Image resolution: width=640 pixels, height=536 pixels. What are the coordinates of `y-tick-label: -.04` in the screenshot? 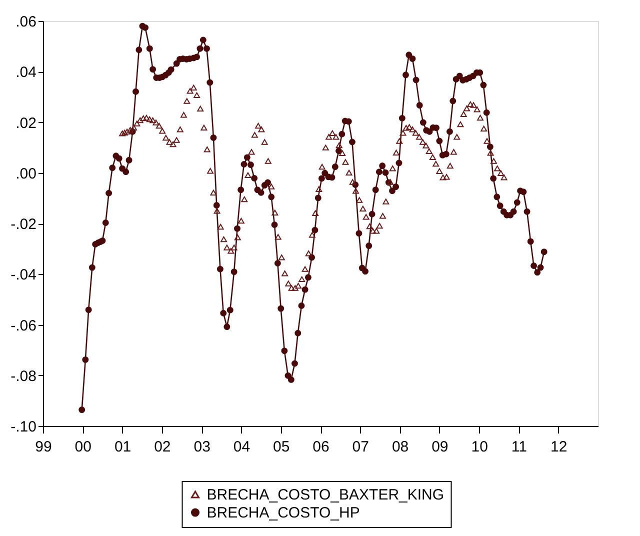 It's located at (23, 275).